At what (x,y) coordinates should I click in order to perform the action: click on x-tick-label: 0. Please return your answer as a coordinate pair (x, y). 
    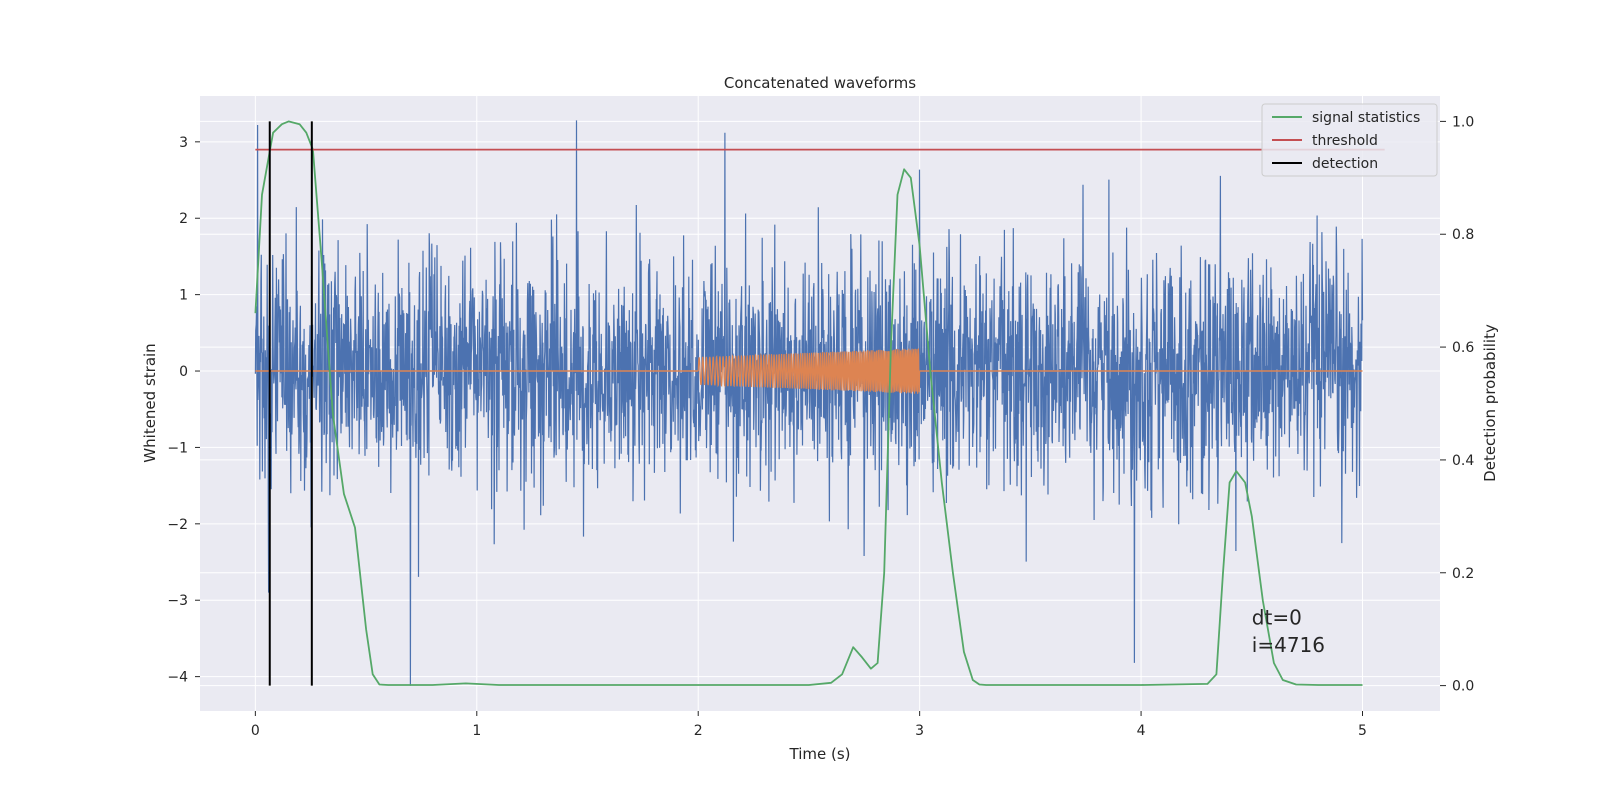
    Looking at the image, I should click on (255, 731).